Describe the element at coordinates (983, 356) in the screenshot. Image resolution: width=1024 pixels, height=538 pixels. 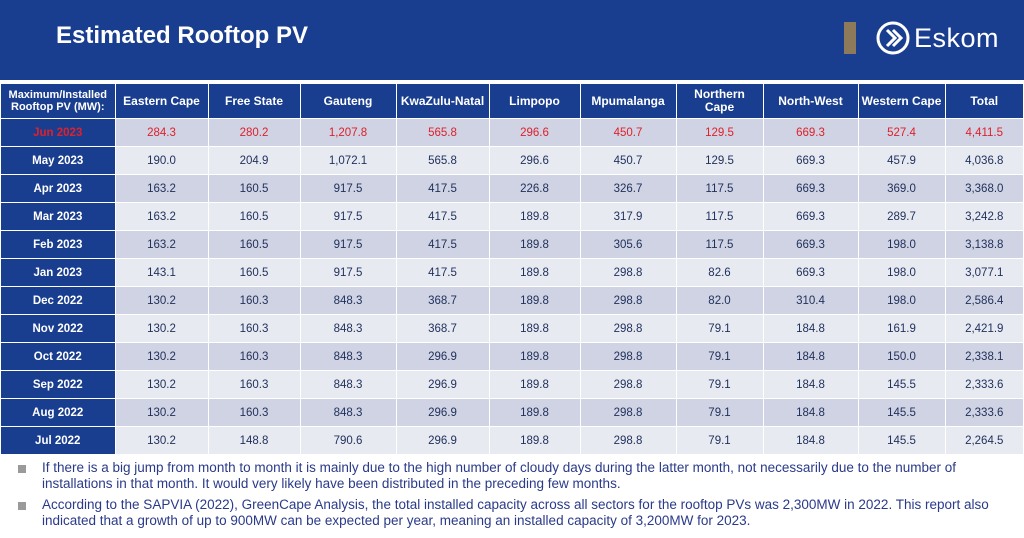
I see `table-cell: 2,338.1` at that location.